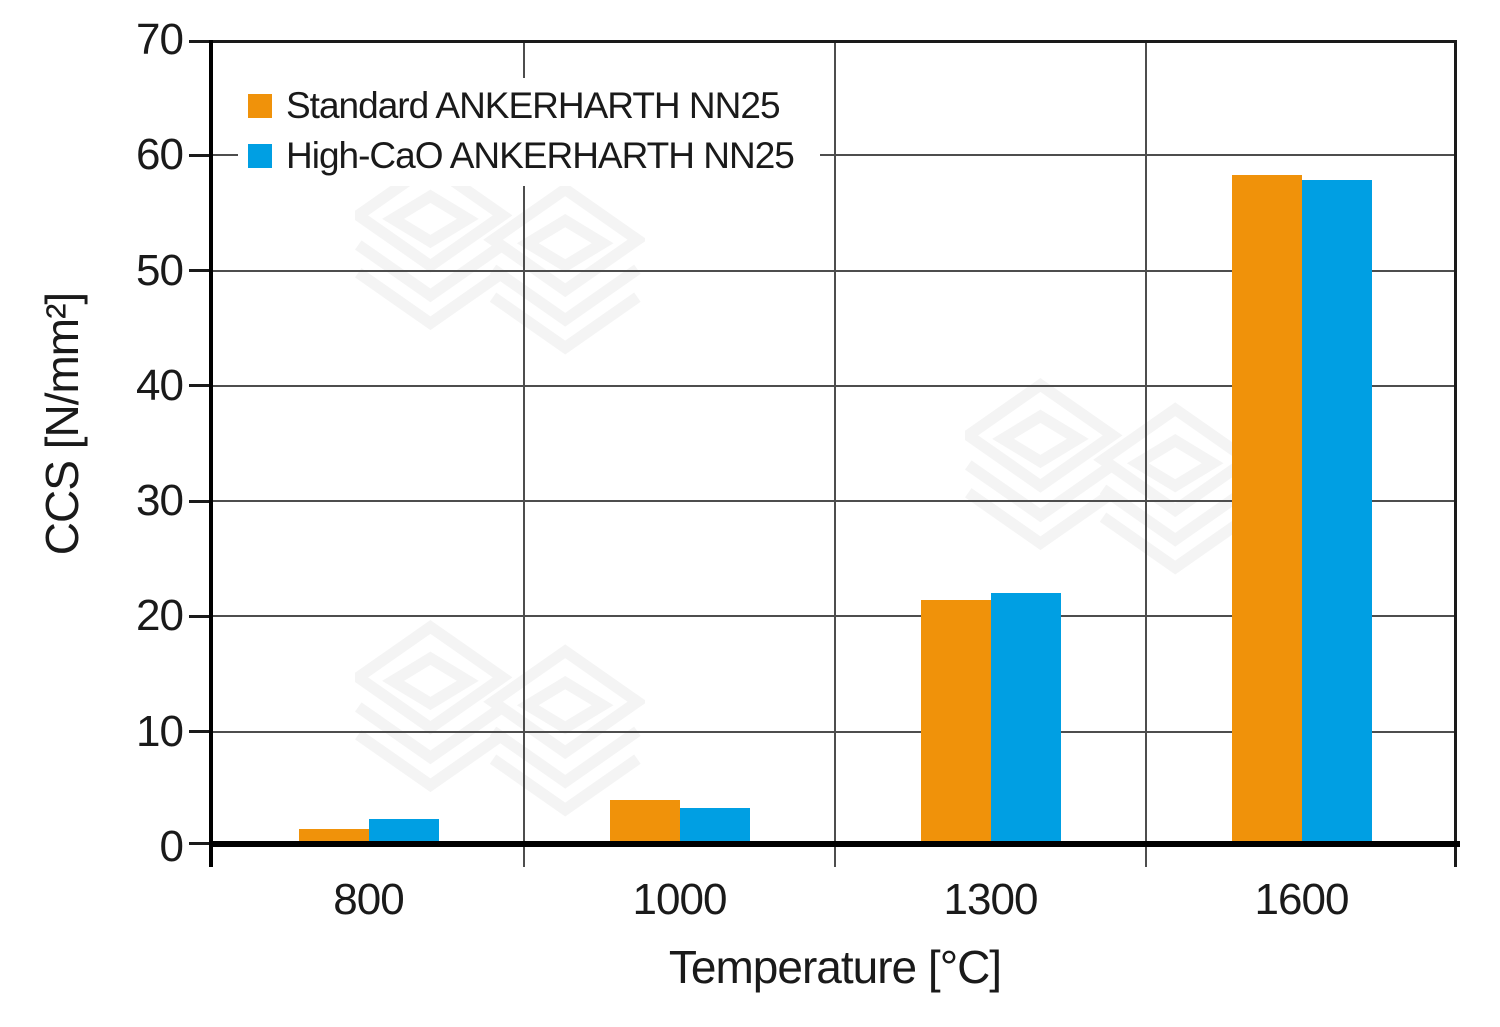 Image resolution: width=1500 pixels, height=1027 pixels. Describe the element at coordinates (160, 501) in the screenshot. I see `y-tick-label: 30` at that location.